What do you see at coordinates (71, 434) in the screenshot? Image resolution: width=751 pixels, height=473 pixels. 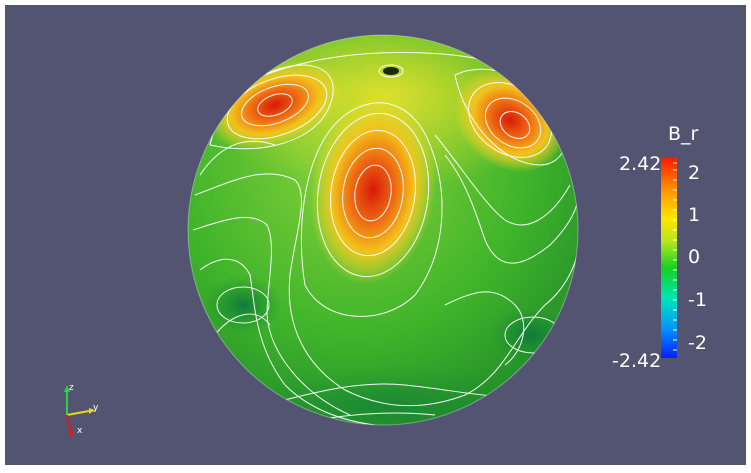 I see `axis-x-arrow` at bounding box center [71, 434].